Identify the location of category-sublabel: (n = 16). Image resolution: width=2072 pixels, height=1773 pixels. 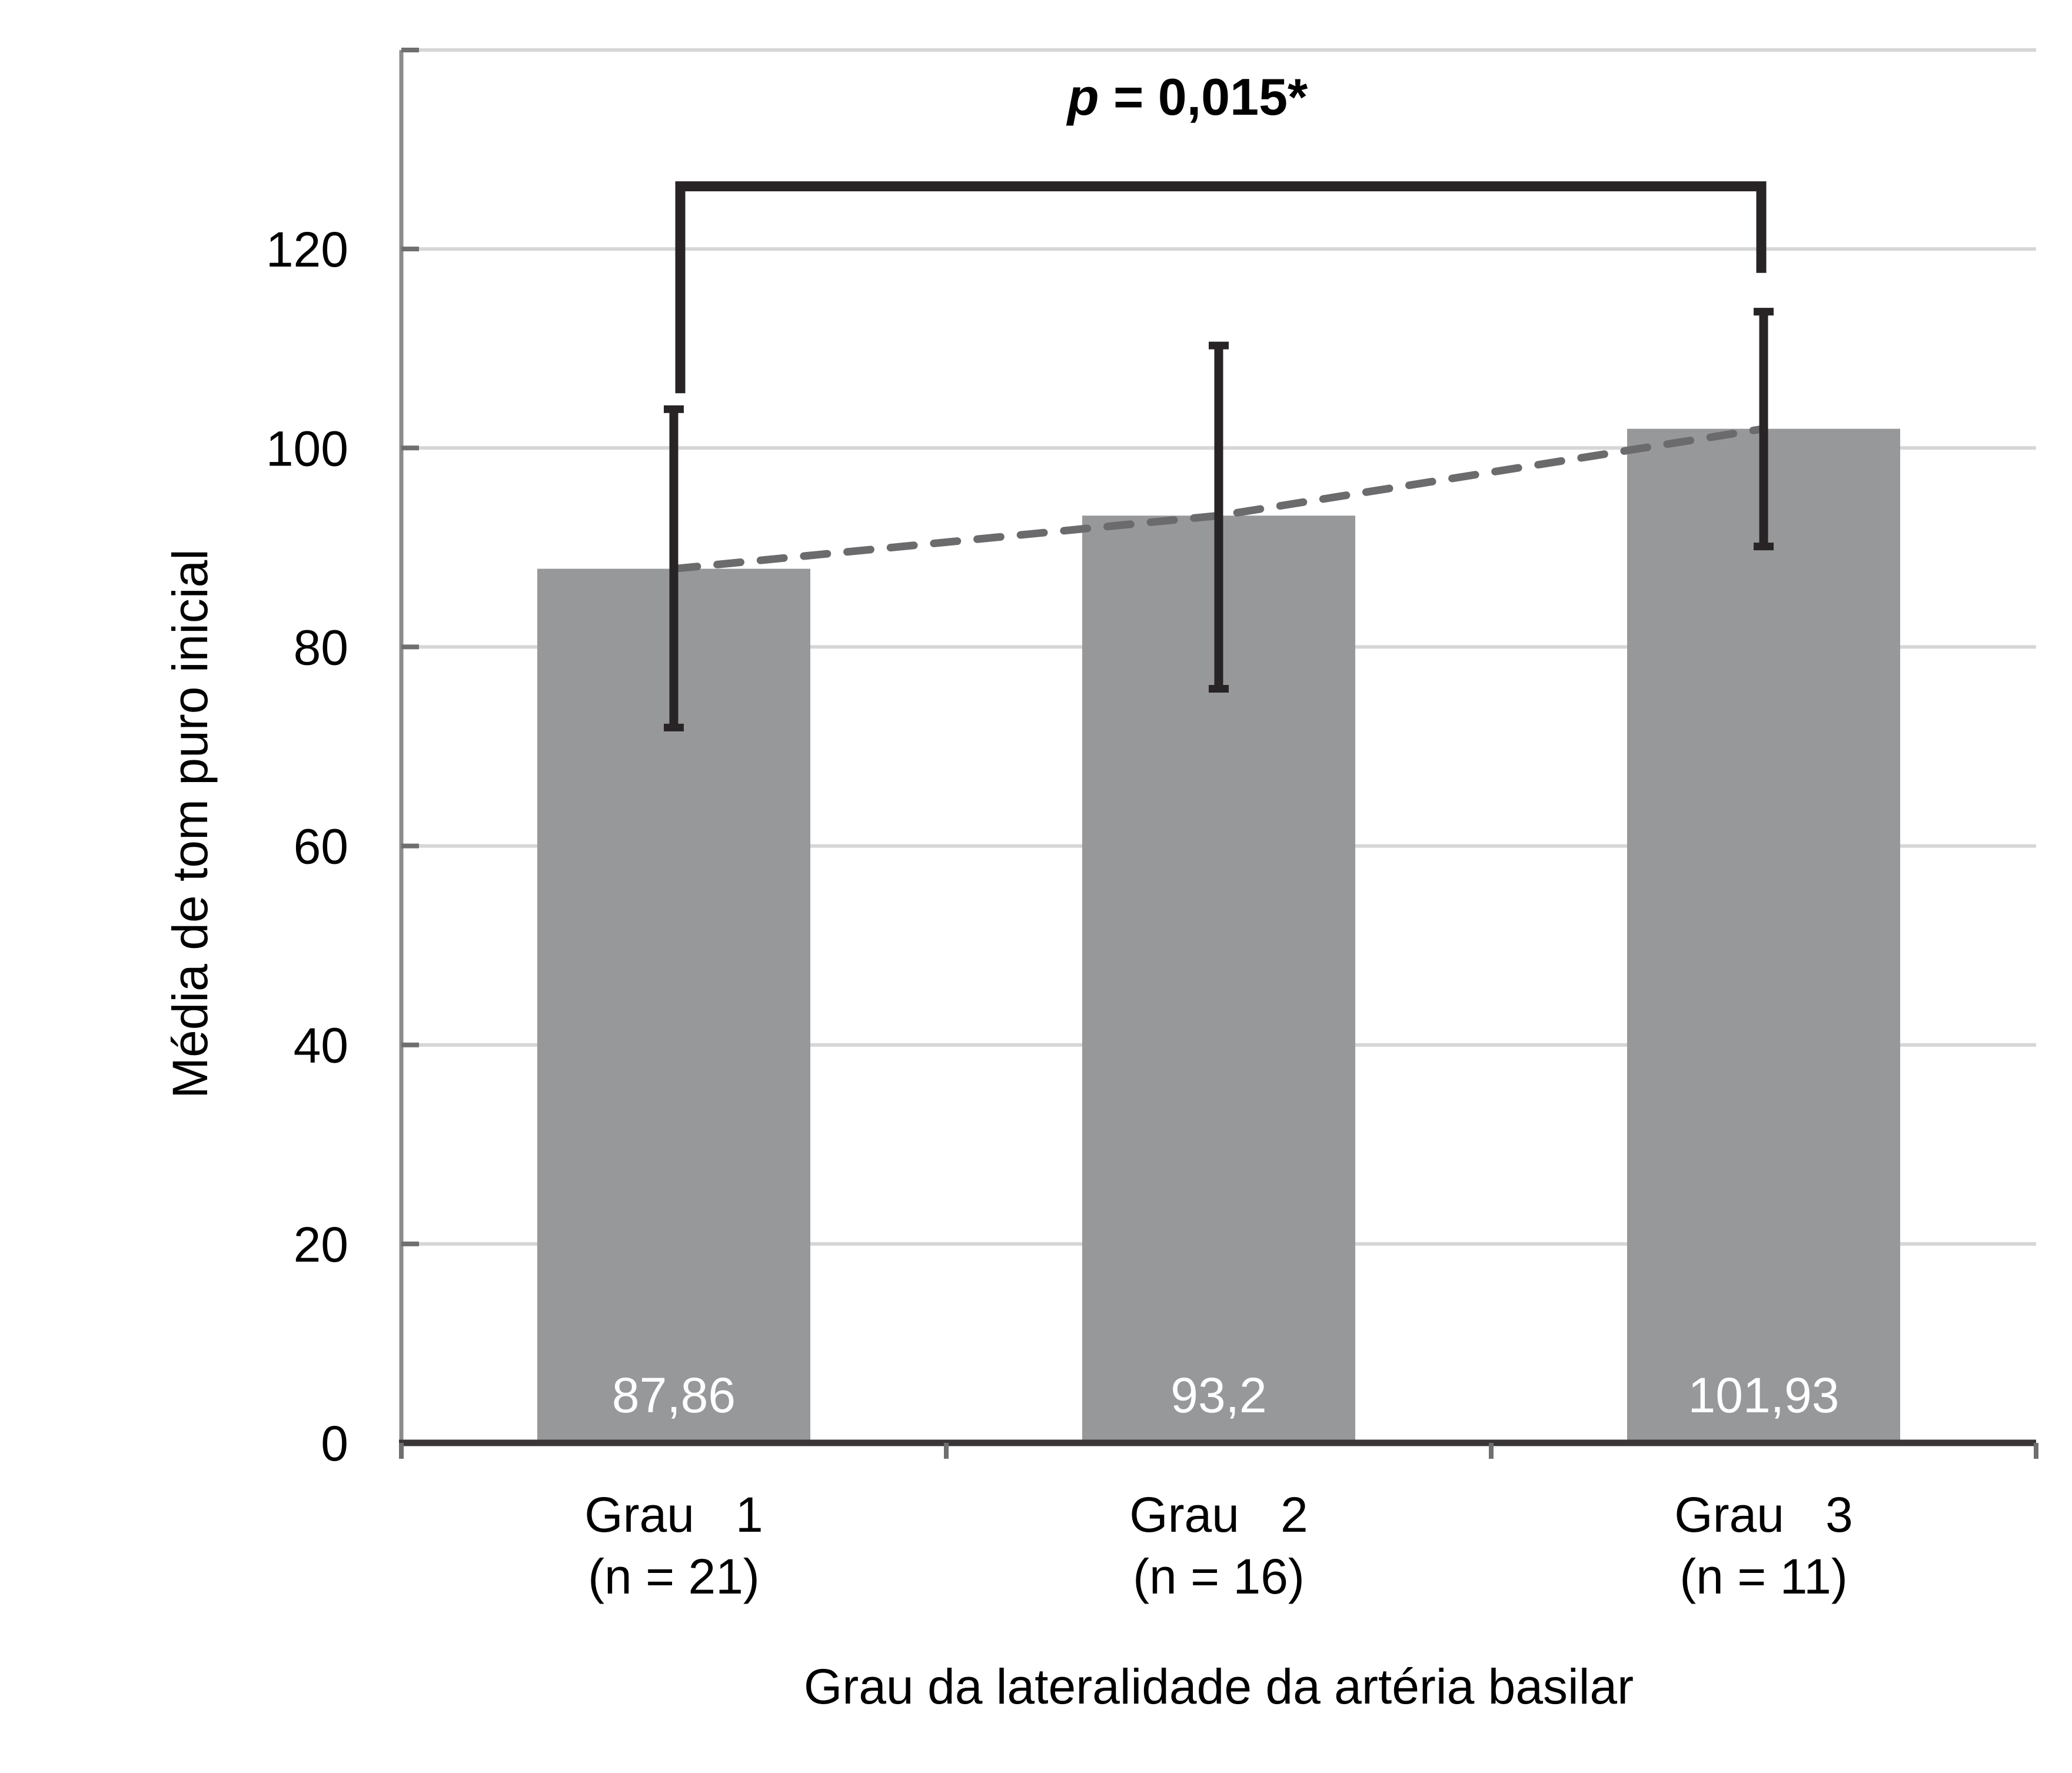
(1219, 1576).